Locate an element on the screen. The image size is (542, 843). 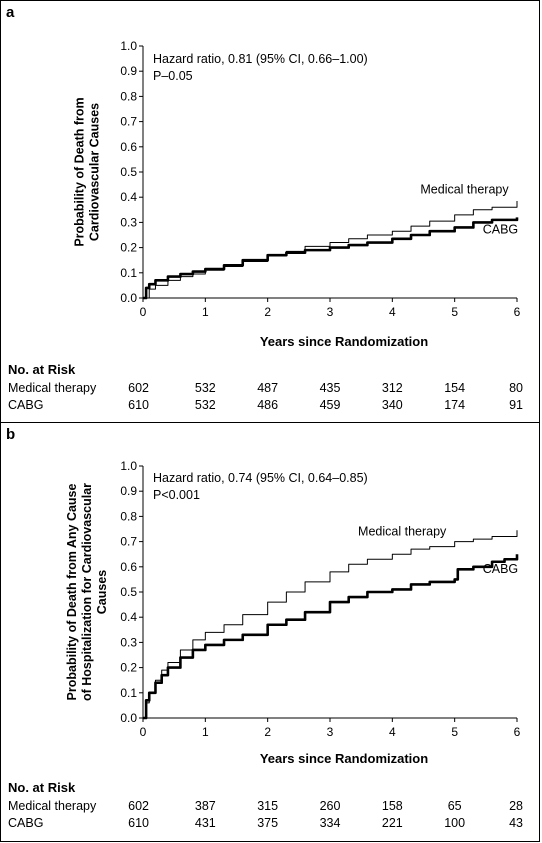
panel-a-risk-value: 174 is located at coordinates (454, 405).